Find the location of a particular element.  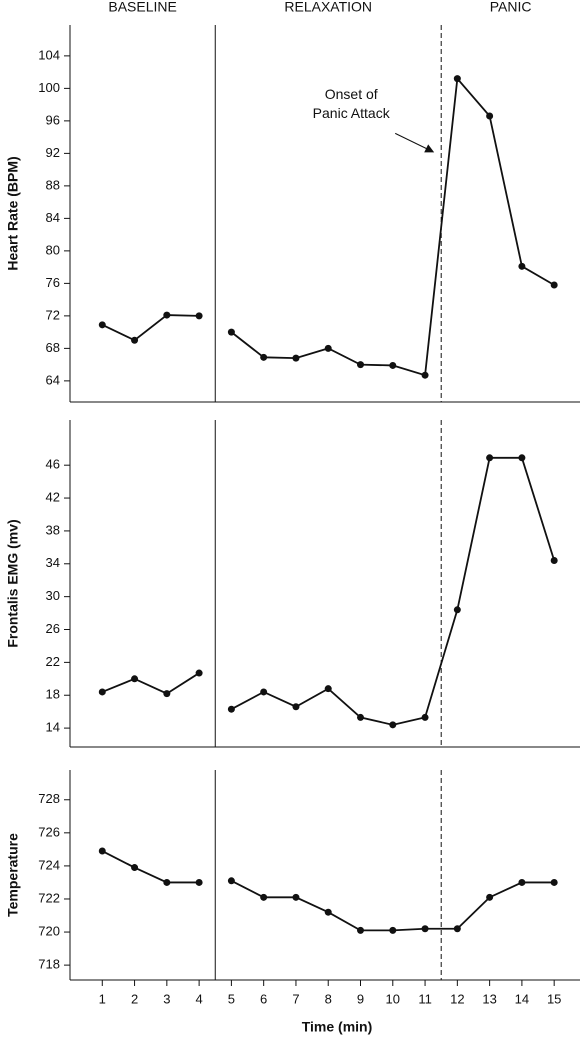

y-tick-label: 46 is located at coordinates (53, 464).